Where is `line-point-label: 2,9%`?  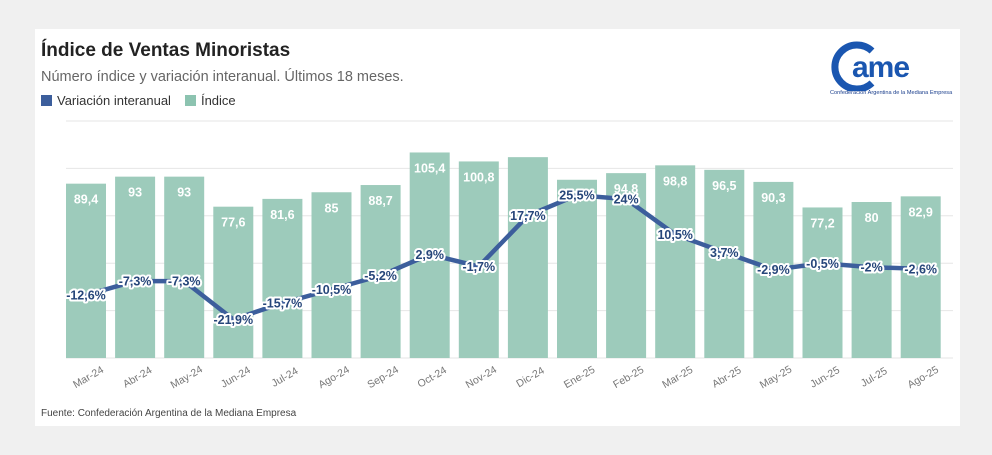
line-point-label: 2,9% is located at coordinates (429, 255).